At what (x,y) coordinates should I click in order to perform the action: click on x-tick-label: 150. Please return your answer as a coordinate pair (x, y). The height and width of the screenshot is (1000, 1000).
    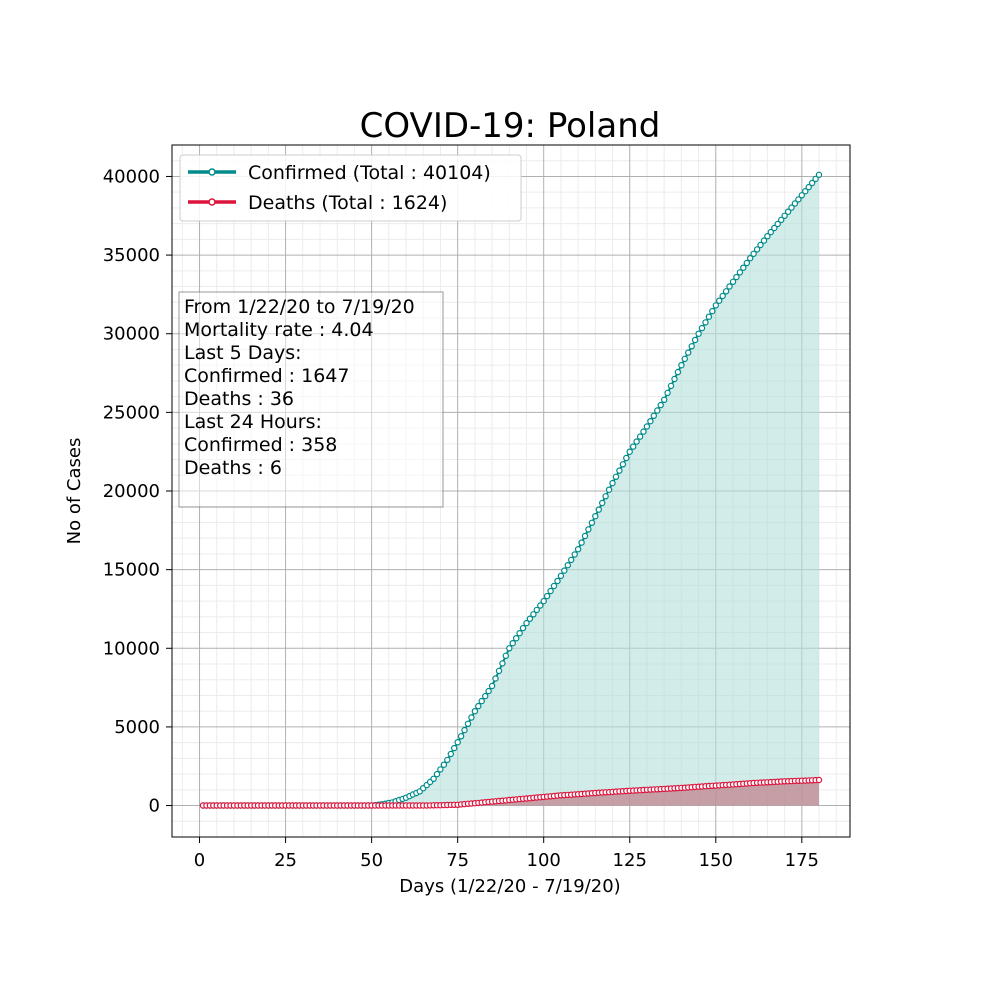
    Looking at the image, I should click on (716, 860).